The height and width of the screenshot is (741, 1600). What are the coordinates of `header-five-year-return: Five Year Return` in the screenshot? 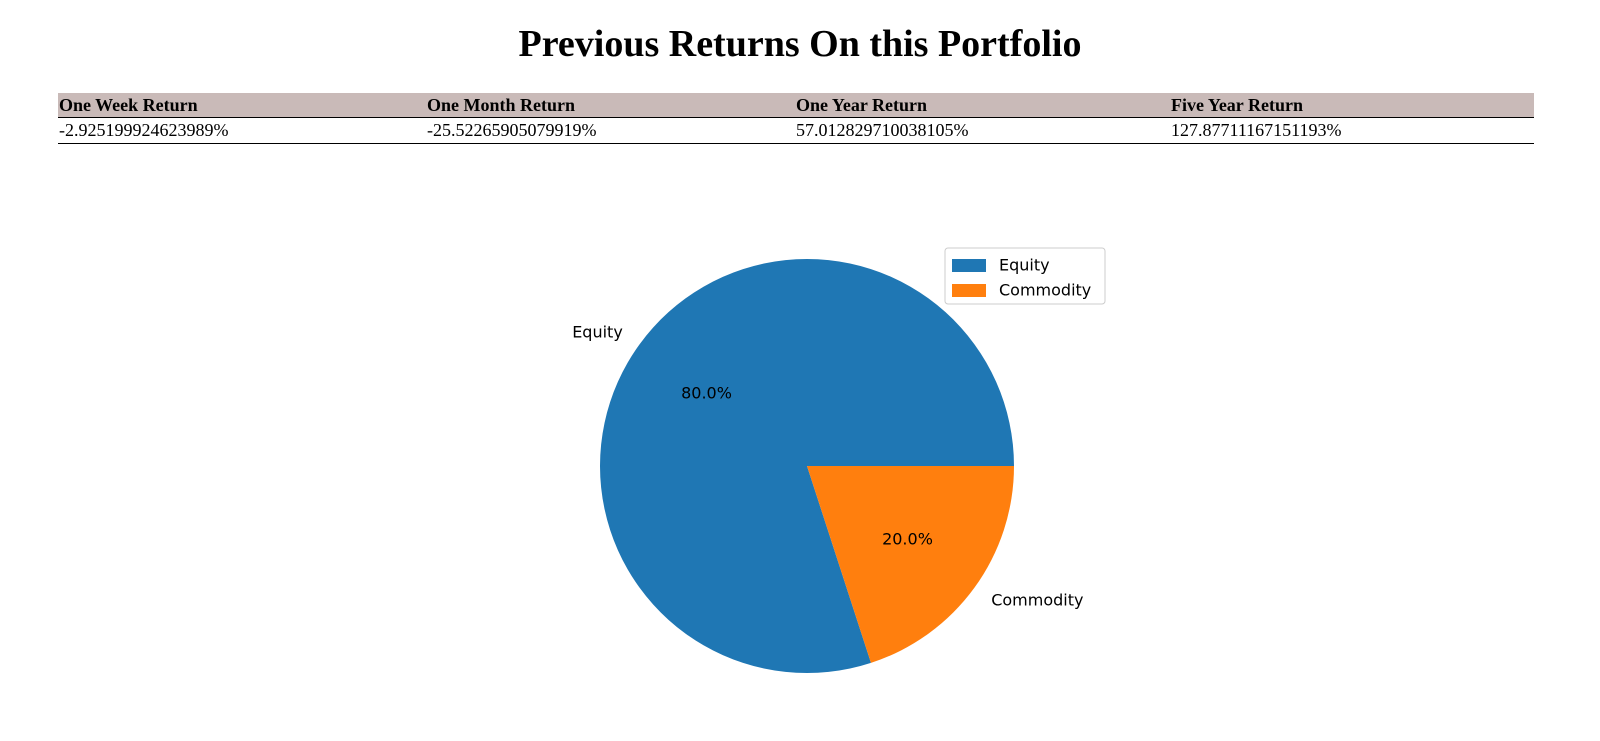 It's located at (1352, 105).